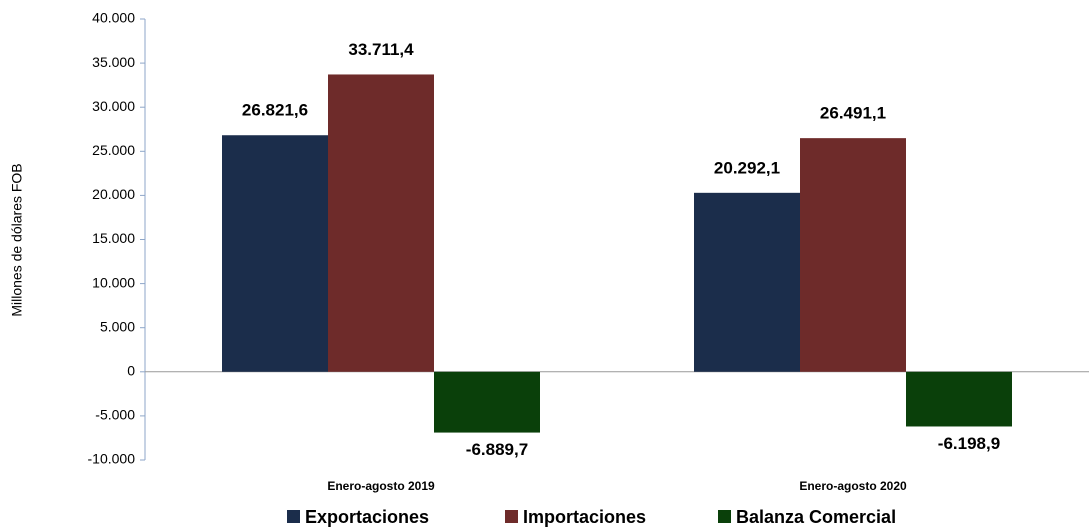 The height and width of the screenshot is (529, 1089). What do you see at coordinates (853, 113) in the screenshot?
I see `data-label: 26.491,1` at bounding box center [853, 113].